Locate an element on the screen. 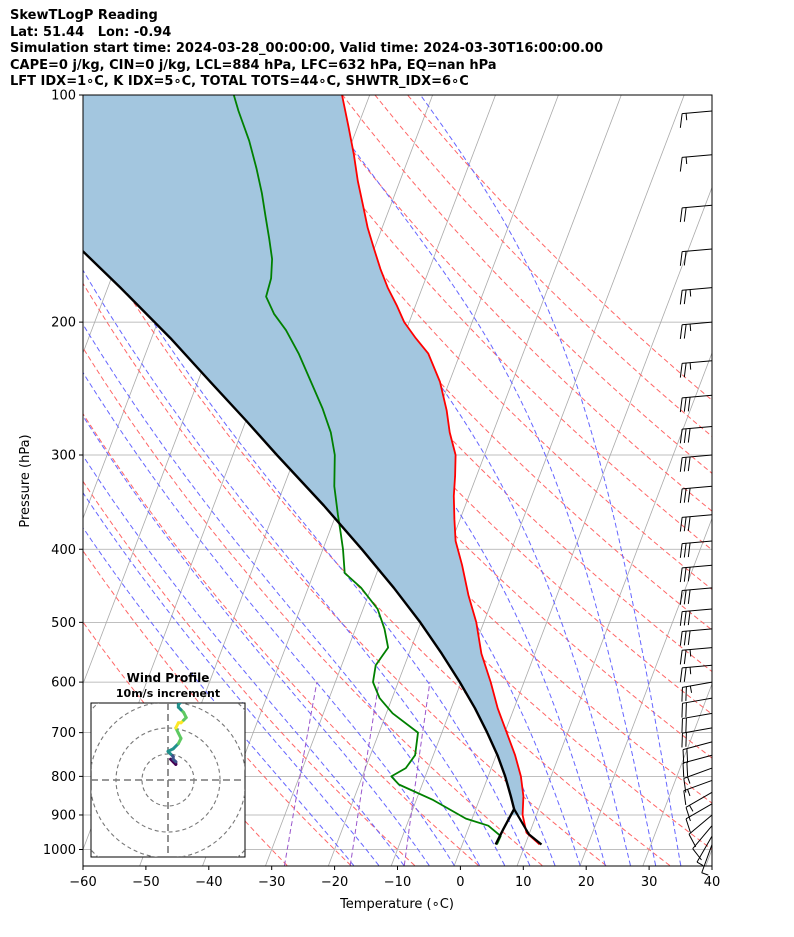 Image resolution: width=794 pixels, height=937 pixels. moist-adiabat is located at coordinates (231, 678).